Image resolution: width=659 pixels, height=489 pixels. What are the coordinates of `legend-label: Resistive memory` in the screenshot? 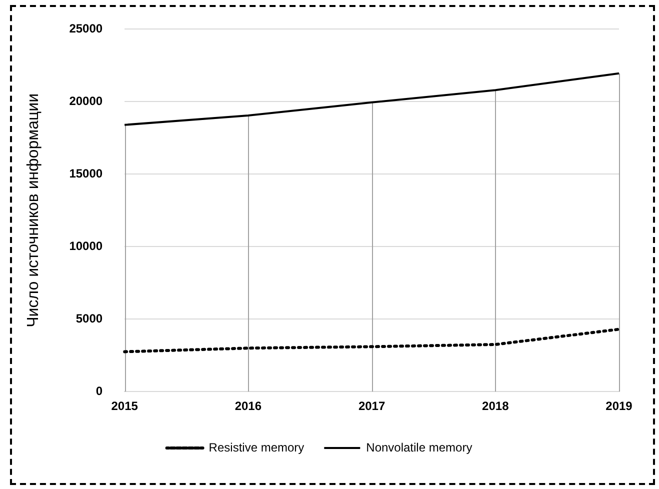 It's located at (256, 447).